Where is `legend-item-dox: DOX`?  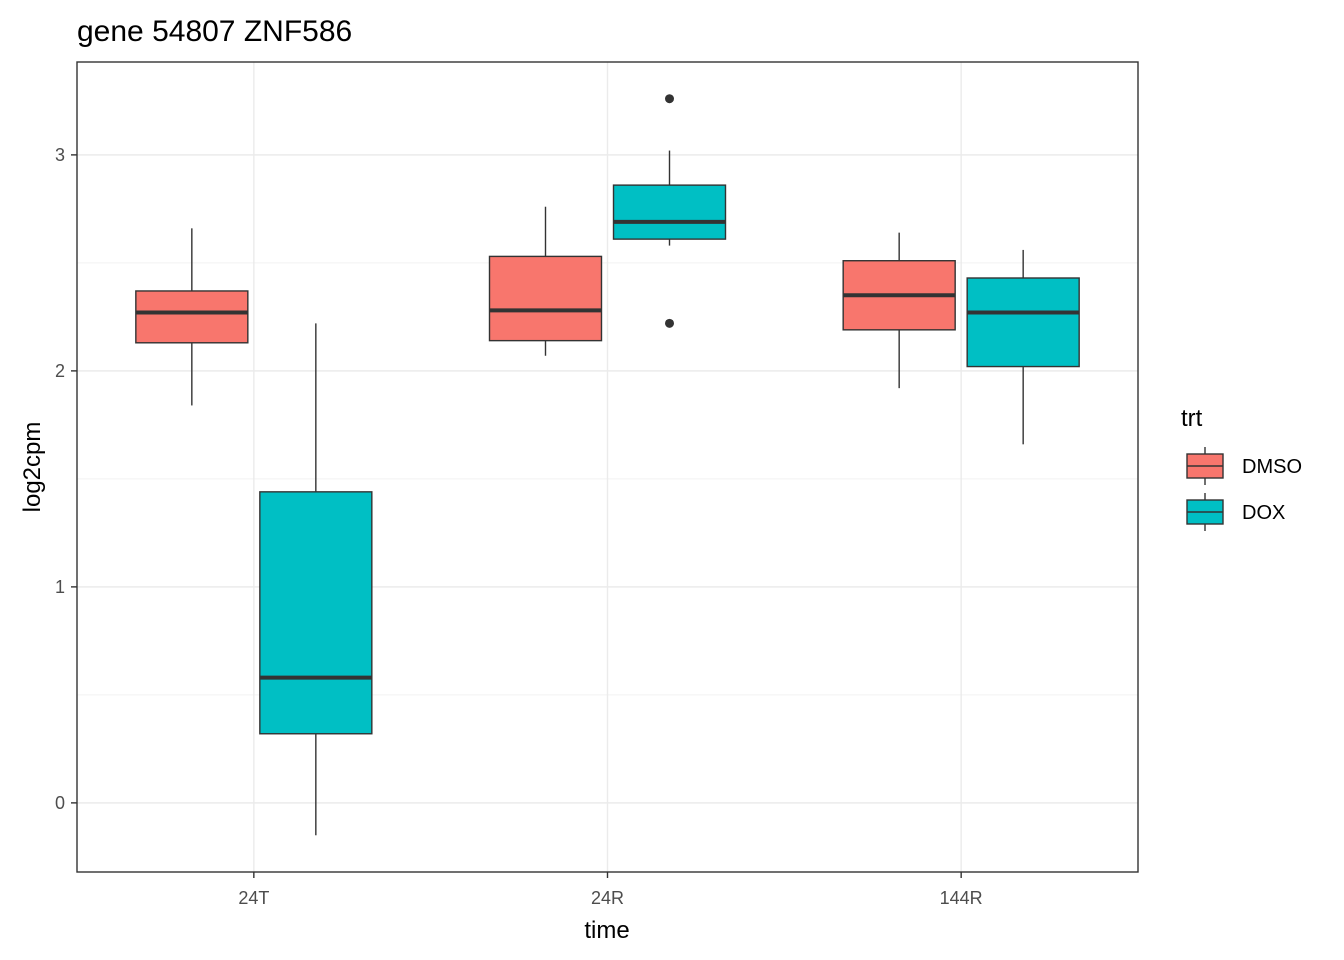 legend-item-dox: DOX is located at coordinates (1235, 512).